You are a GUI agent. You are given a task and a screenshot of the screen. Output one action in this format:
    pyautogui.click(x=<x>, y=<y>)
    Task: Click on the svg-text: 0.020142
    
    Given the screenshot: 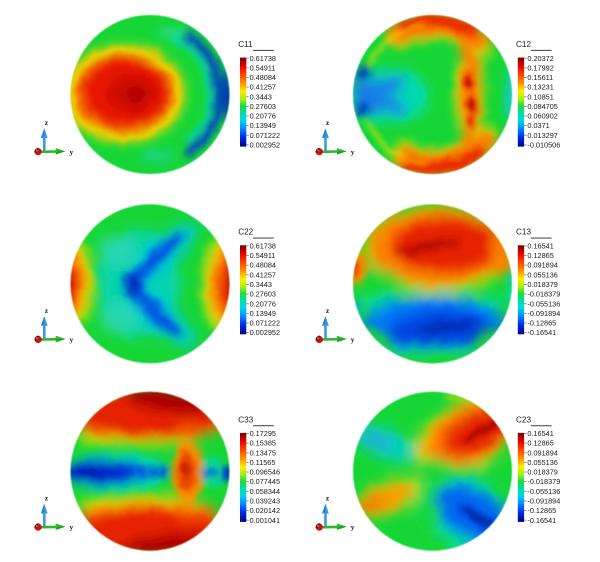 What is the action you would take?
    pyautogui.click(x=265, y=510)
    